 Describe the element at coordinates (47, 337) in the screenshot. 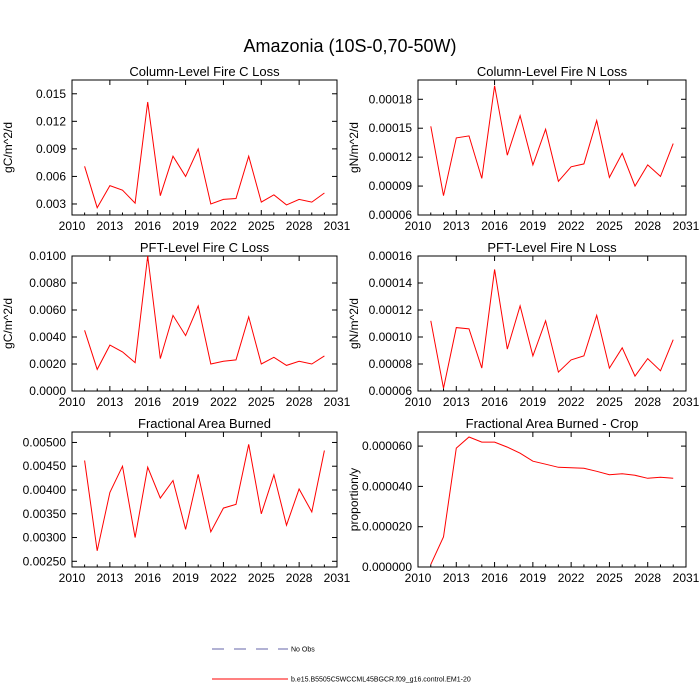

I see `y-tick-label: 0.0040` at that location.